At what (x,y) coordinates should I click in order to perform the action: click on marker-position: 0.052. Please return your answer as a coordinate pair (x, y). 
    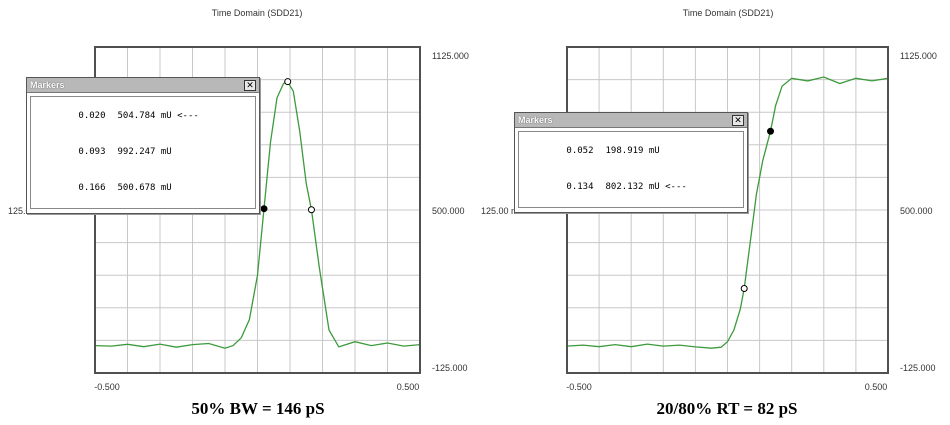
    Looking at the image, I should click on (580, 151).